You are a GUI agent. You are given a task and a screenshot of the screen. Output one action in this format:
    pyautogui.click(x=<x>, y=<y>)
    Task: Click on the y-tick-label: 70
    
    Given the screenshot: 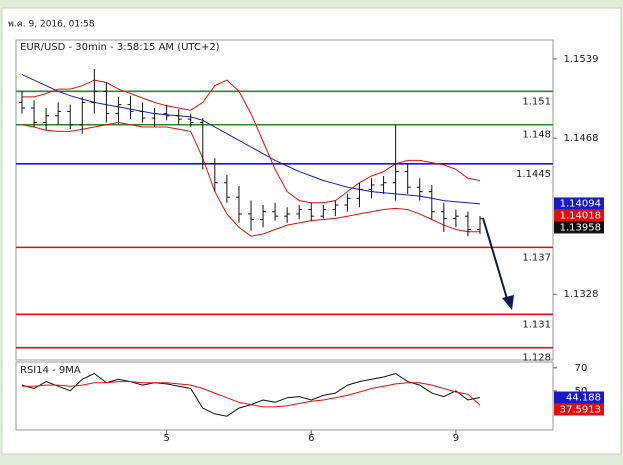 What is the action you would take?
    pyautogui.click(x=581, y=368)
    